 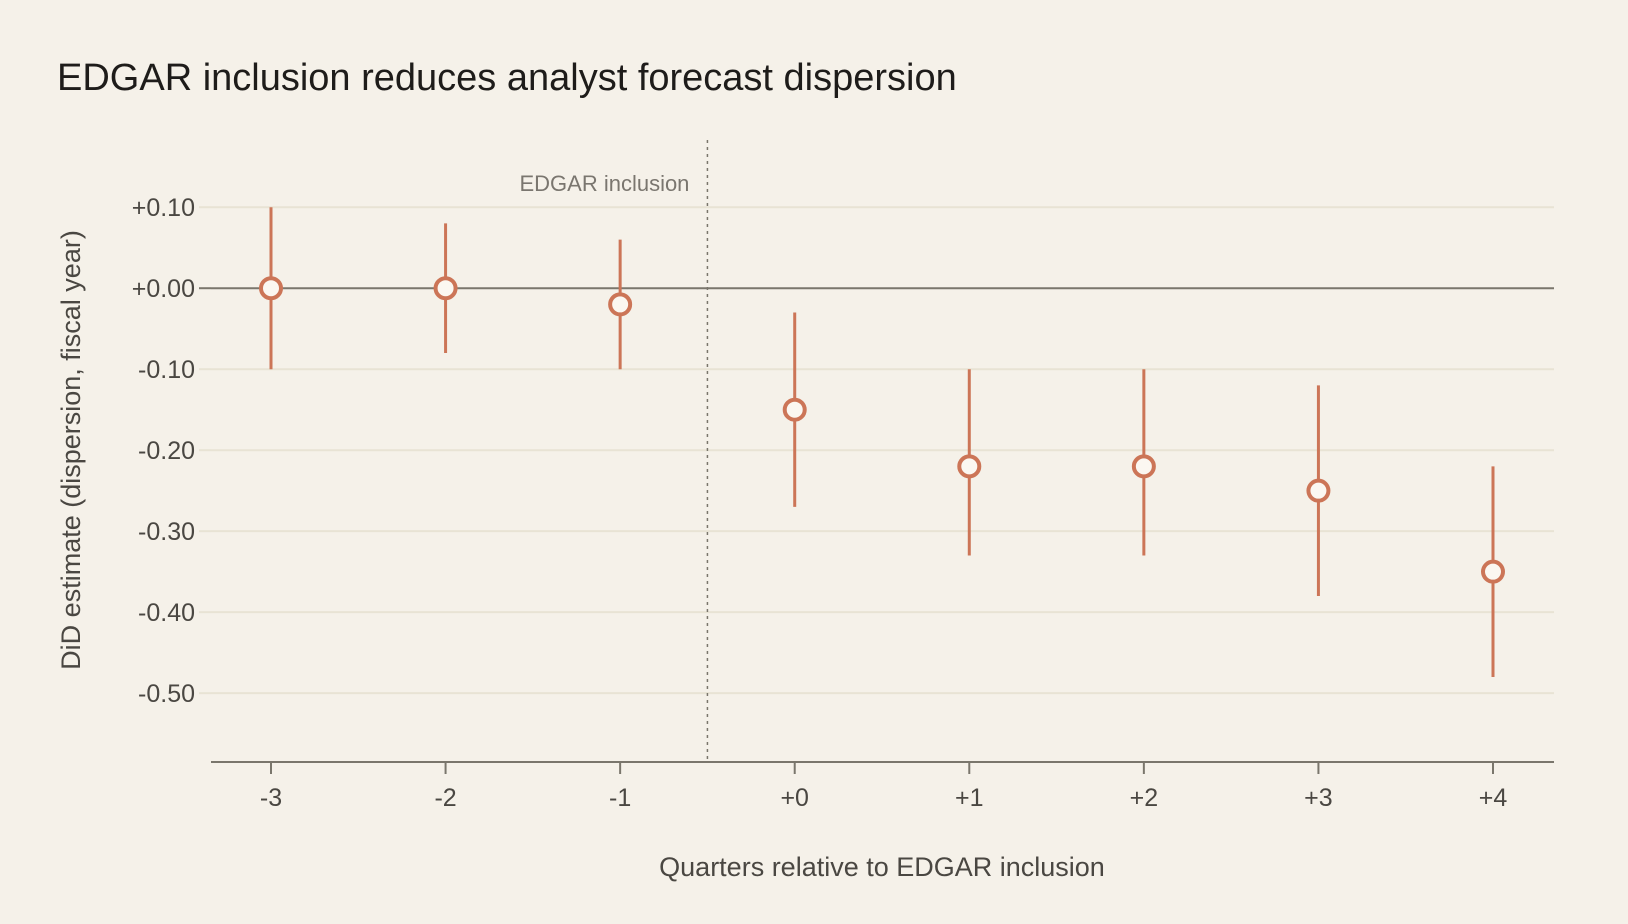 What do you see at coordinates (883, 787) in the screenshot?
I see `x-ticks: -3 -2 -1 +0 +1 +2 +3 +4` at bounding box center [883, 787].